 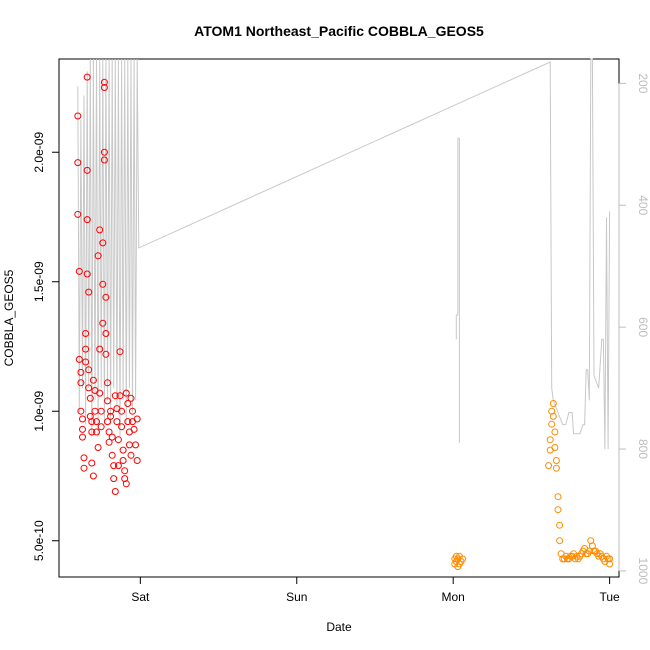 What do you see at coordinates (339, 31) in the screenshot?
I see `chart-title: ATOM1 Northeast_Pacific COBBLA_GEOS5` at bounding box center [339, 31].